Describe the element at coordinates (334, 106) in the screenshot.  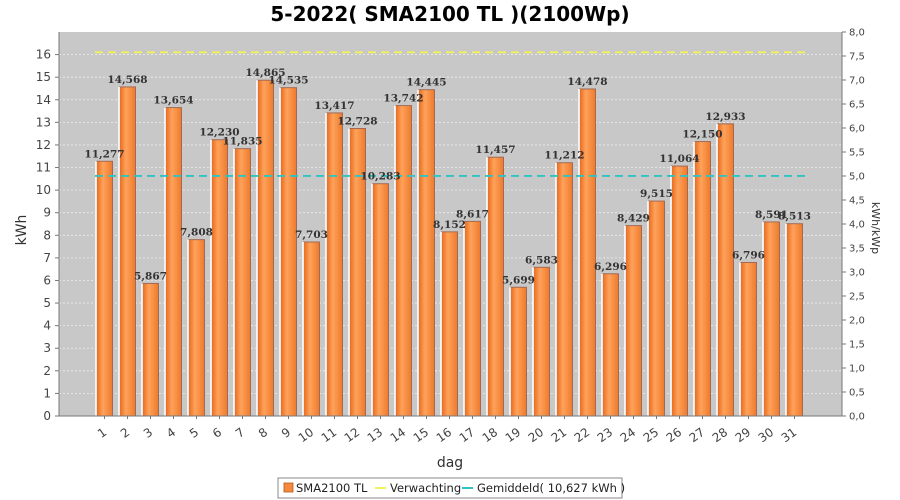
I see `data-label: 13,417` at that location.